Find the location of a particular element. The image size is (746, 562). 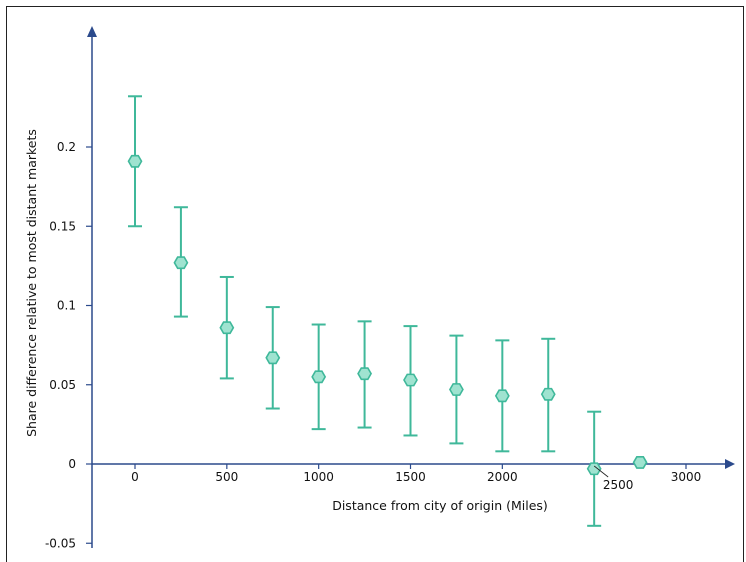

y-tick-label: 0.1 is located at coordinates (66, 306).